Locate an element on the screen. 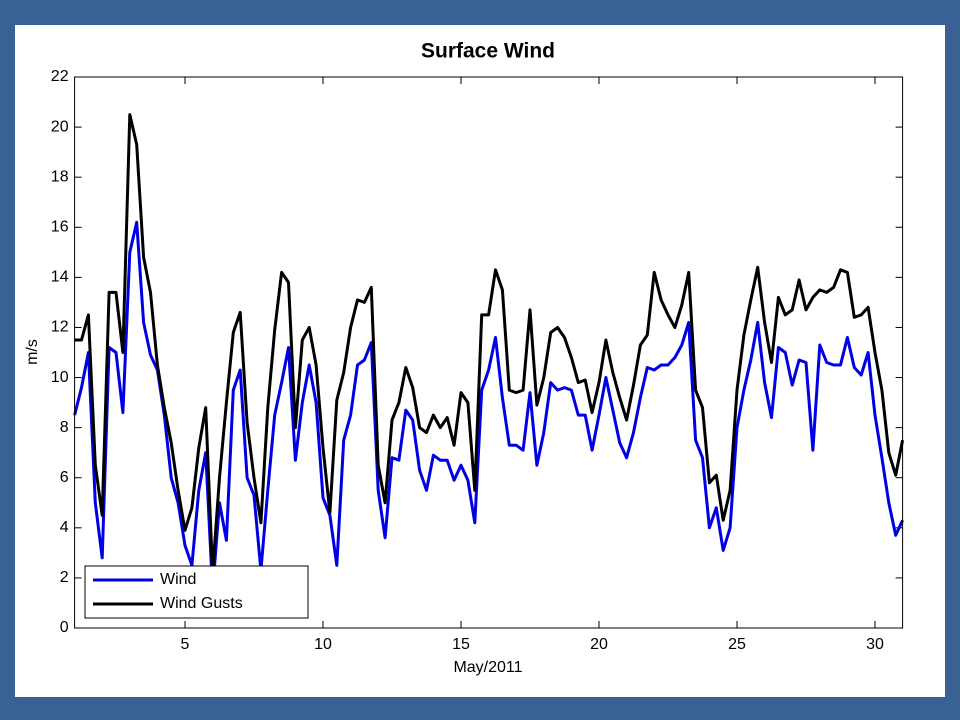 This screenshot has width=960, height=720. x-tick-label: 5 is located at coordinates (185, 644).